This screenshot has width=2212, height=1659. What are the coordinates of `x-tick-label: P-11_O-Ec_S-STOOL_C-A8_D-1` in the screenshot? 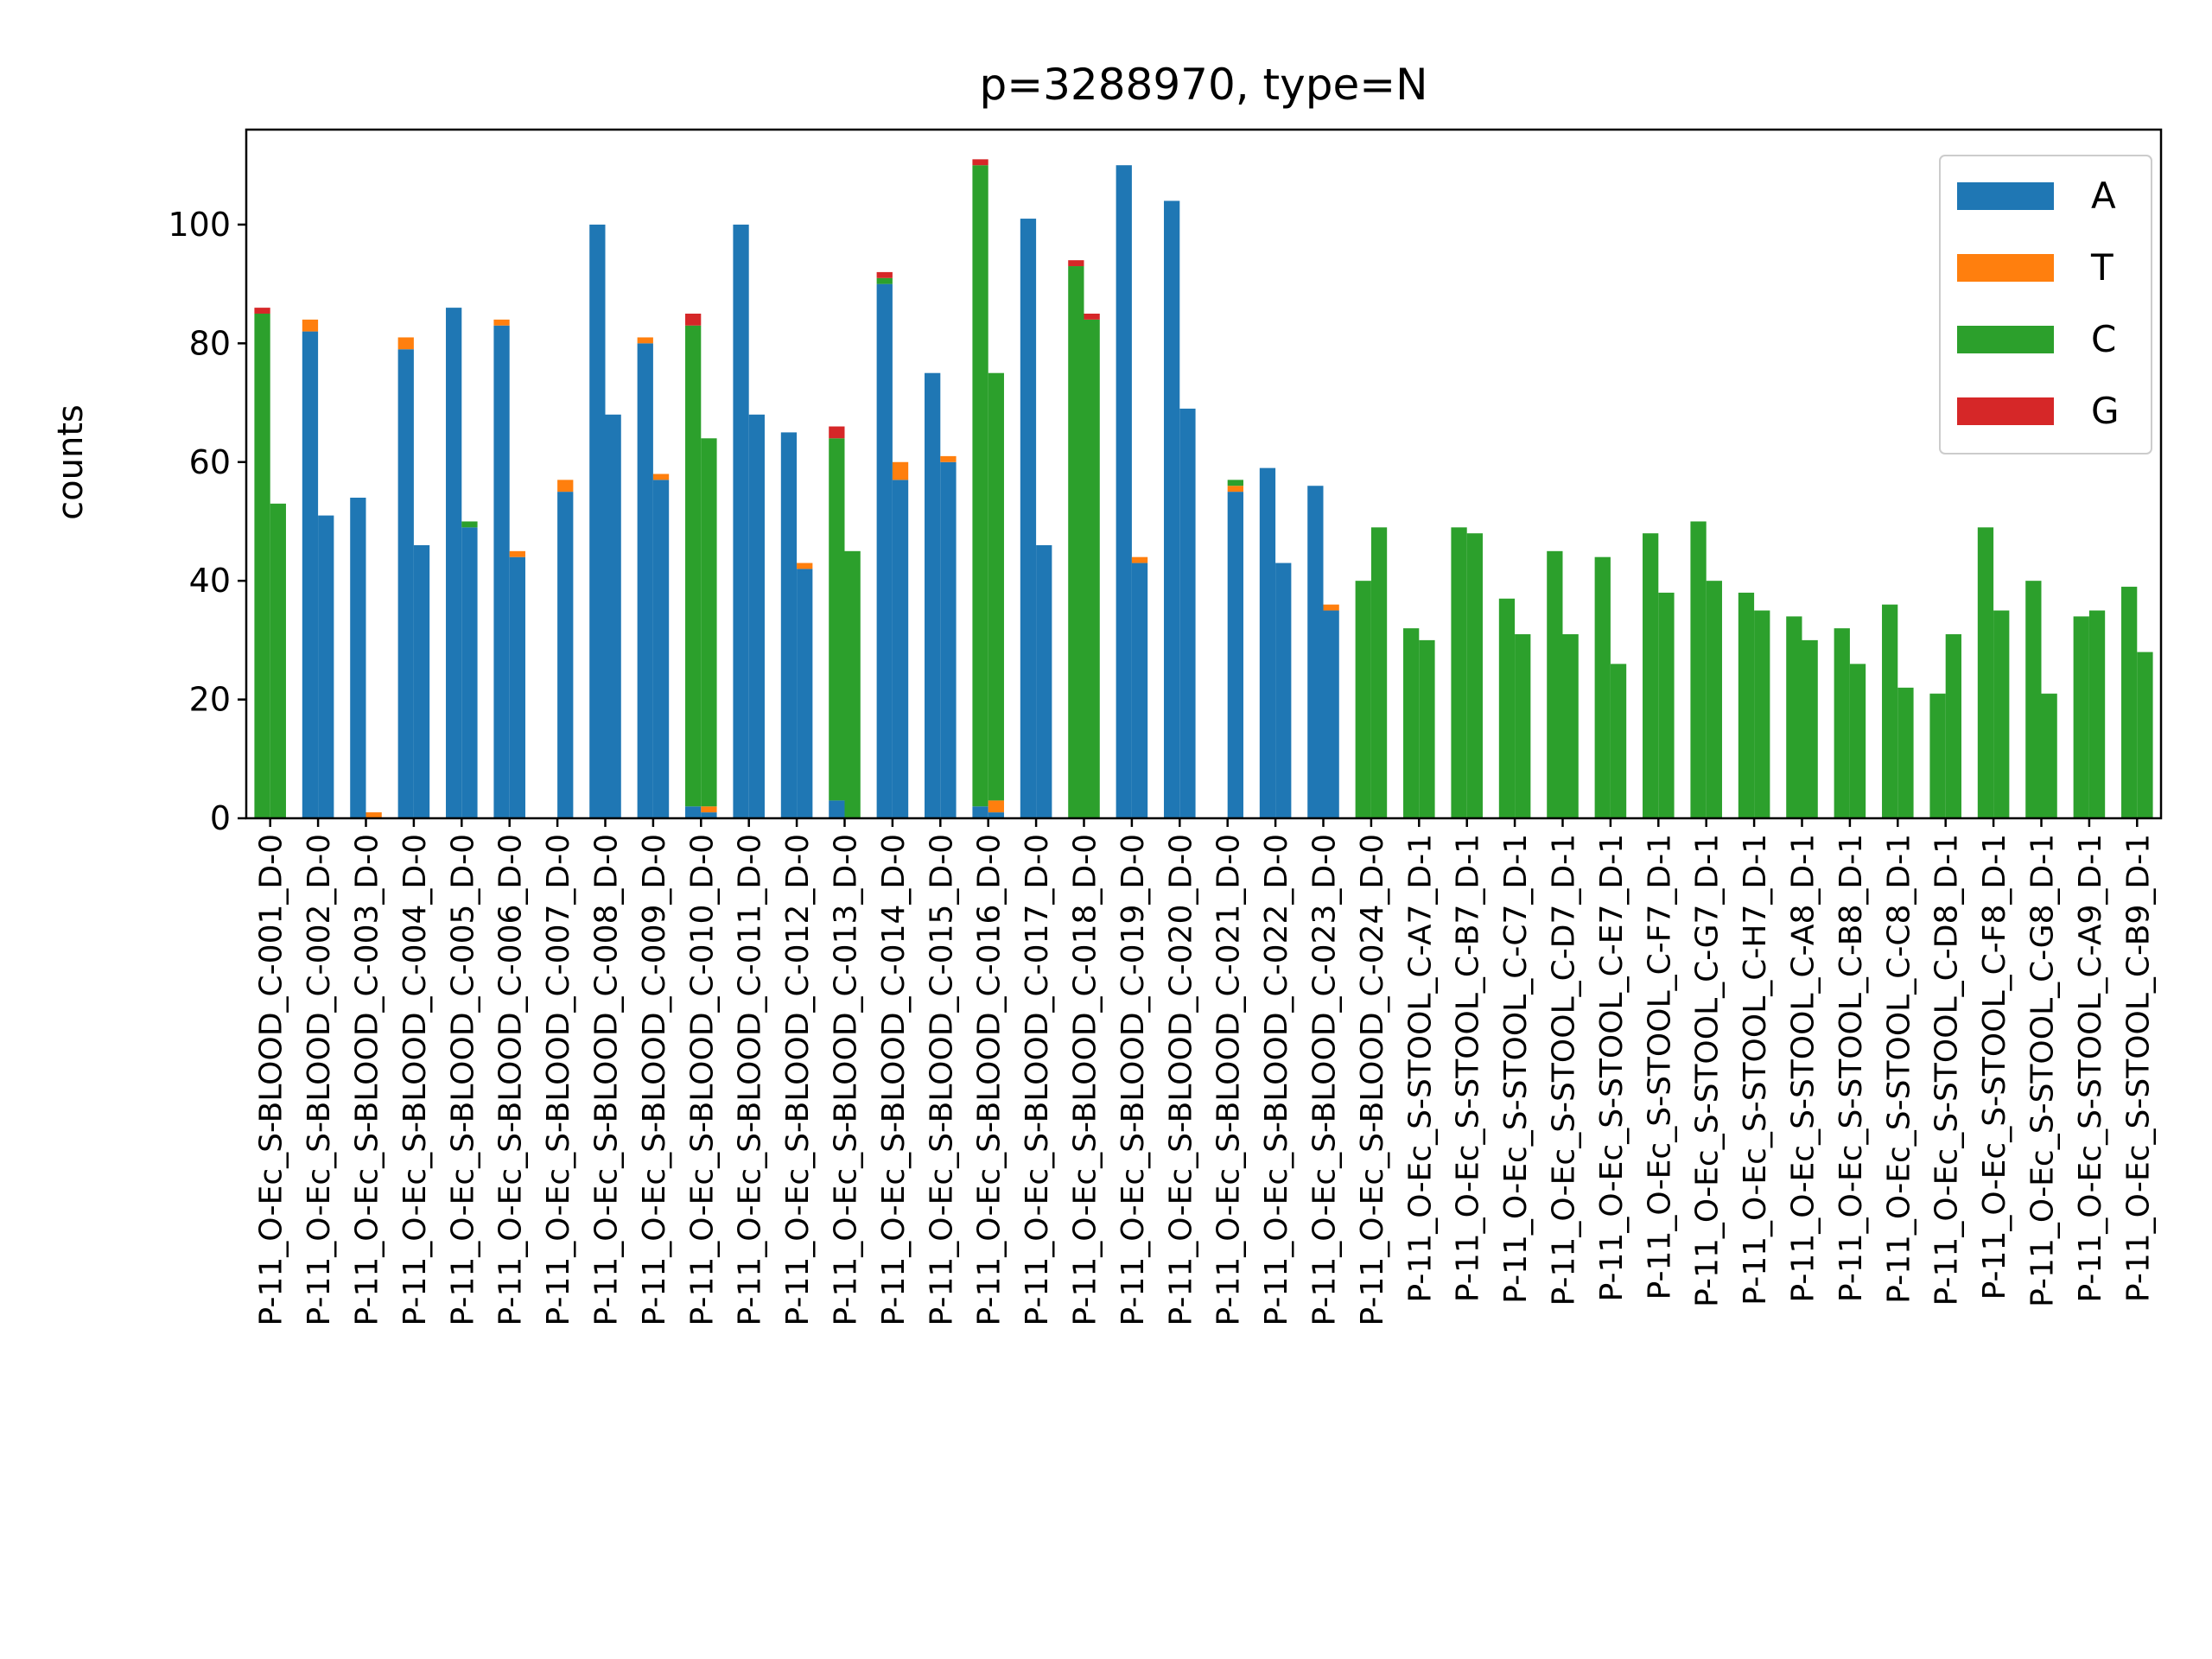 It's located at (1803, 1068).